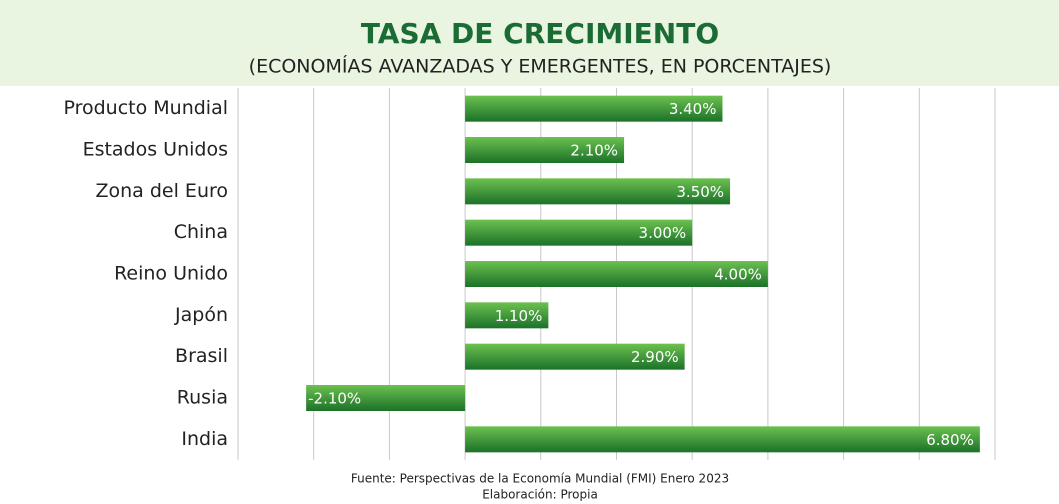 The image size is (1059, 504). Describe the element at coordinates (171, 274) in the screenshot. I see `category-label: Reino Unido` at that location.